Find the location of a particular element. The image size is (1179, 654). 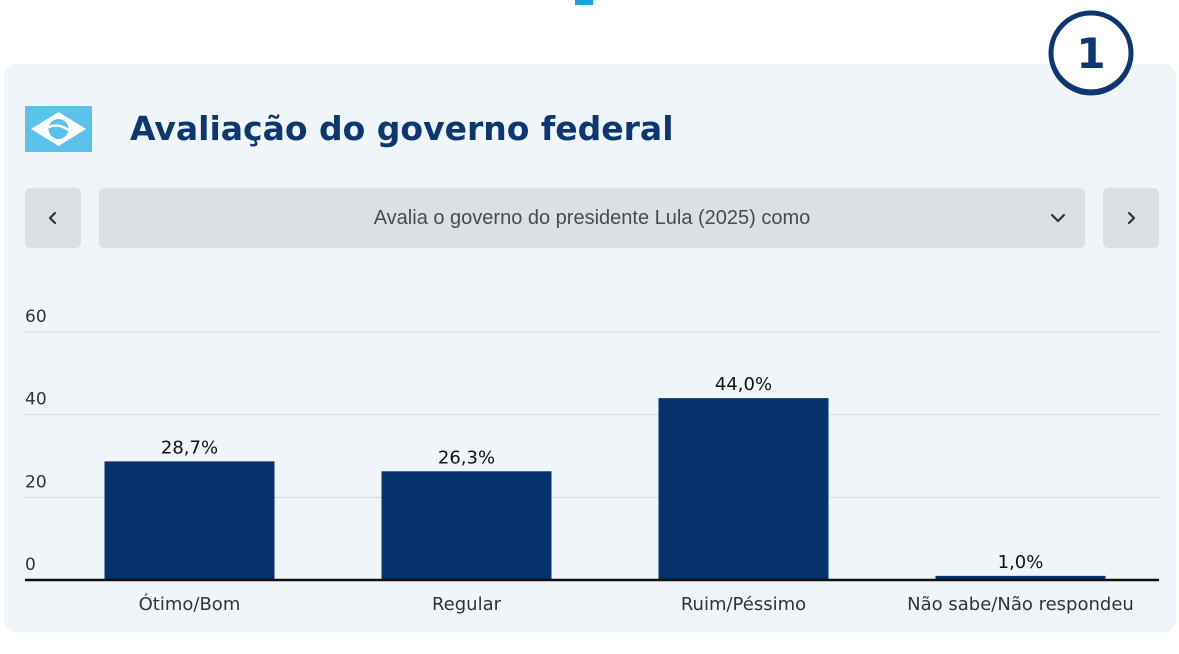

y-tick-label: 0 is located at coordinates (30, 565).